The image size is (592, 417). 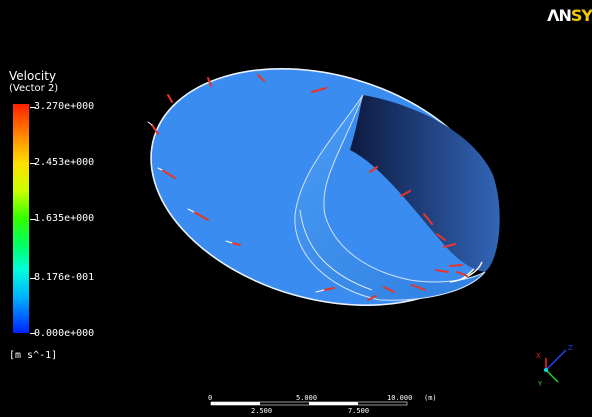 I want to click on model-inner-wall, so click(x=425, y=183).